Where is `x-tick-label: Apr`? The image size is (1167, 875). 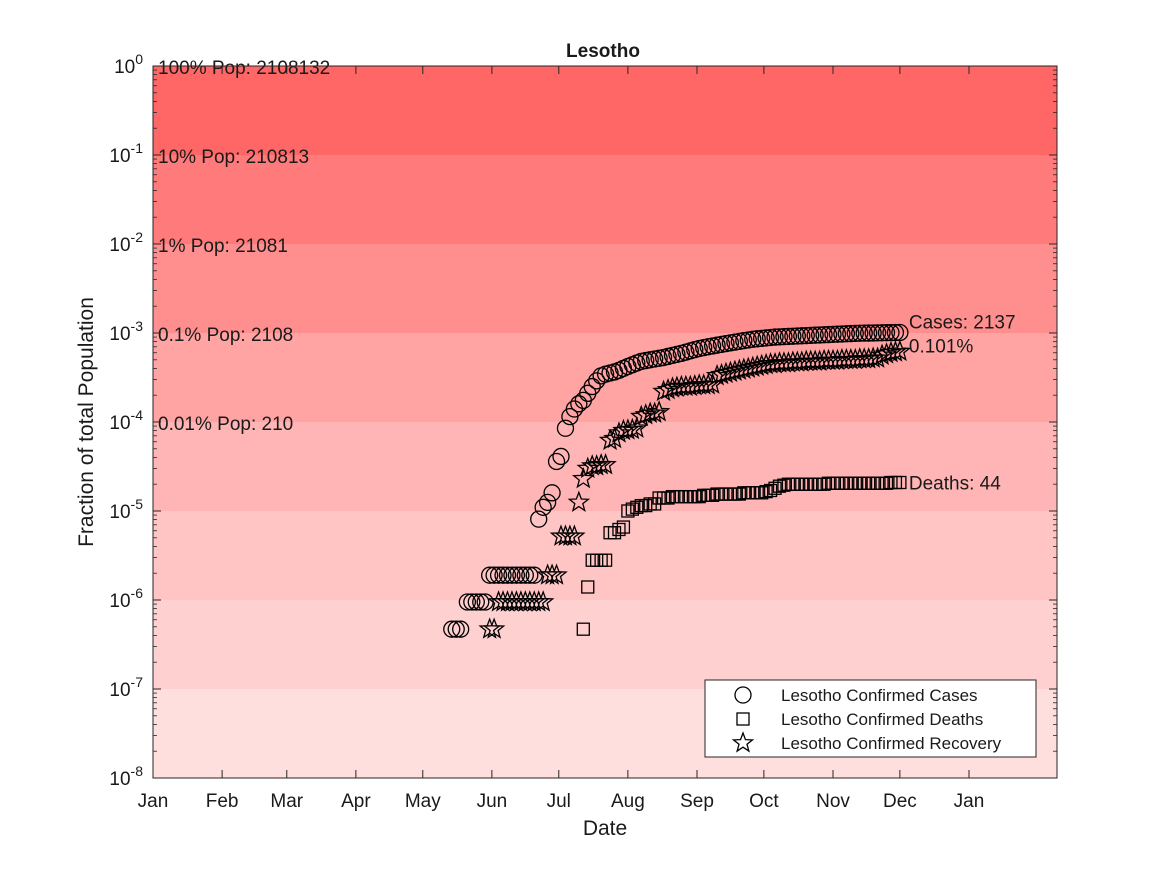
x-tick-label: Apr is located at coordinates (356, 801).